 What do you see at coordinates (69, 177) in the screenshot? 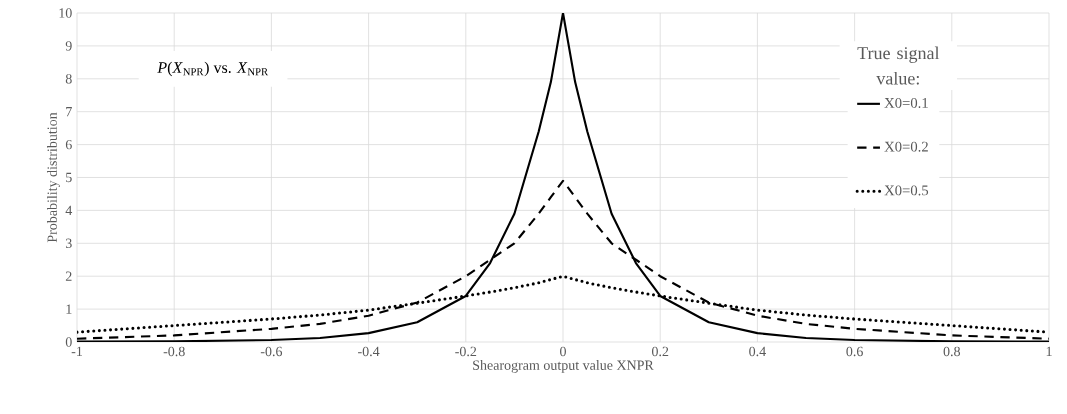
I see `y-tick-label: 5` at bounding box center [69, 177].